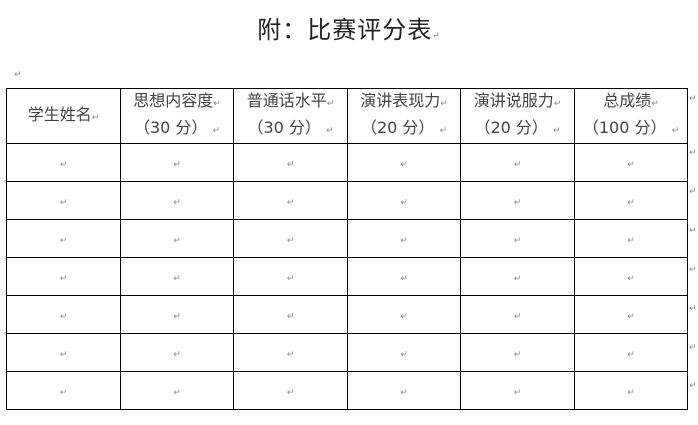 Image resolution: width=698 pixels, height=425 pixels. Describe the element at coordinates (59, 114) in the screenshot. I see `header-line1: 学生姓名` at that location.